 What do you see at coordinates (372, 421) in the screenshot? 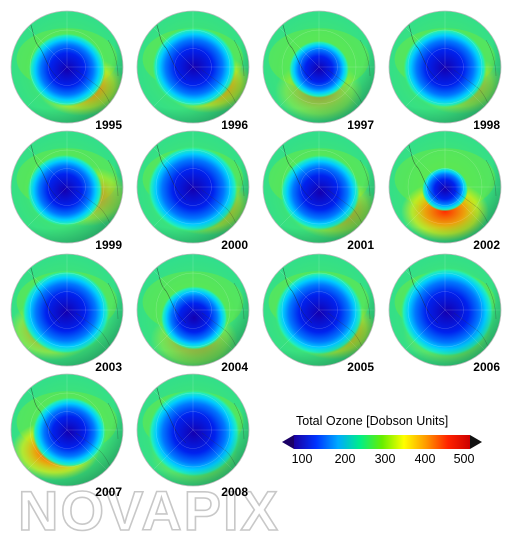
I see `legend-title: Total Ozone [Dobson Units]` at bounding box center [372, 421].